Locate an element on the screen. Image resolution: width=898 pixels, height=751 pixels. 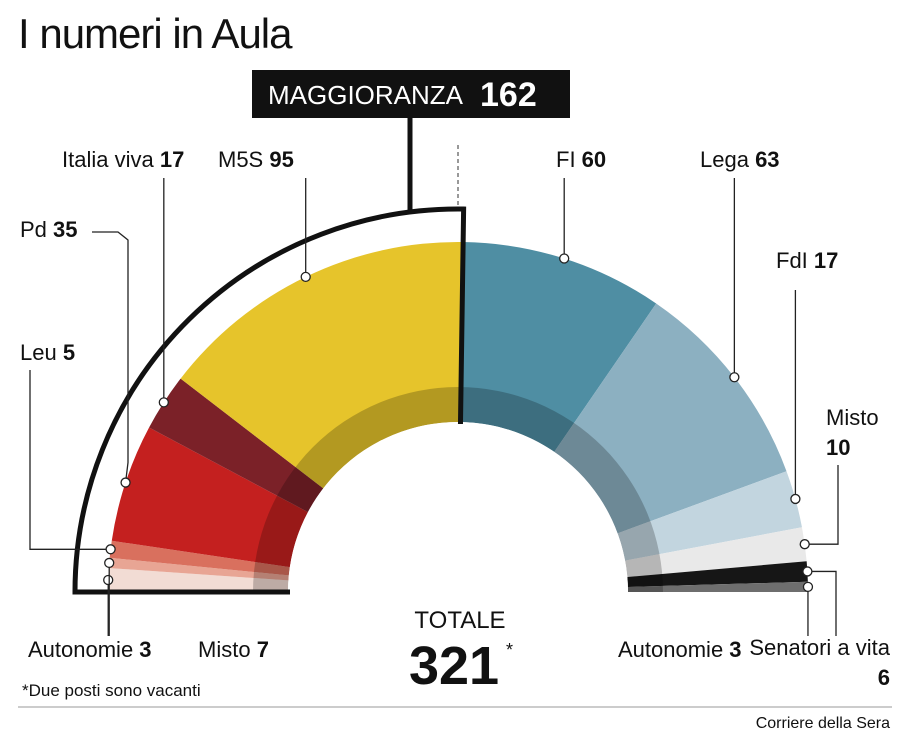
party-label: M5S 95 is located at coordinates (256, 159).